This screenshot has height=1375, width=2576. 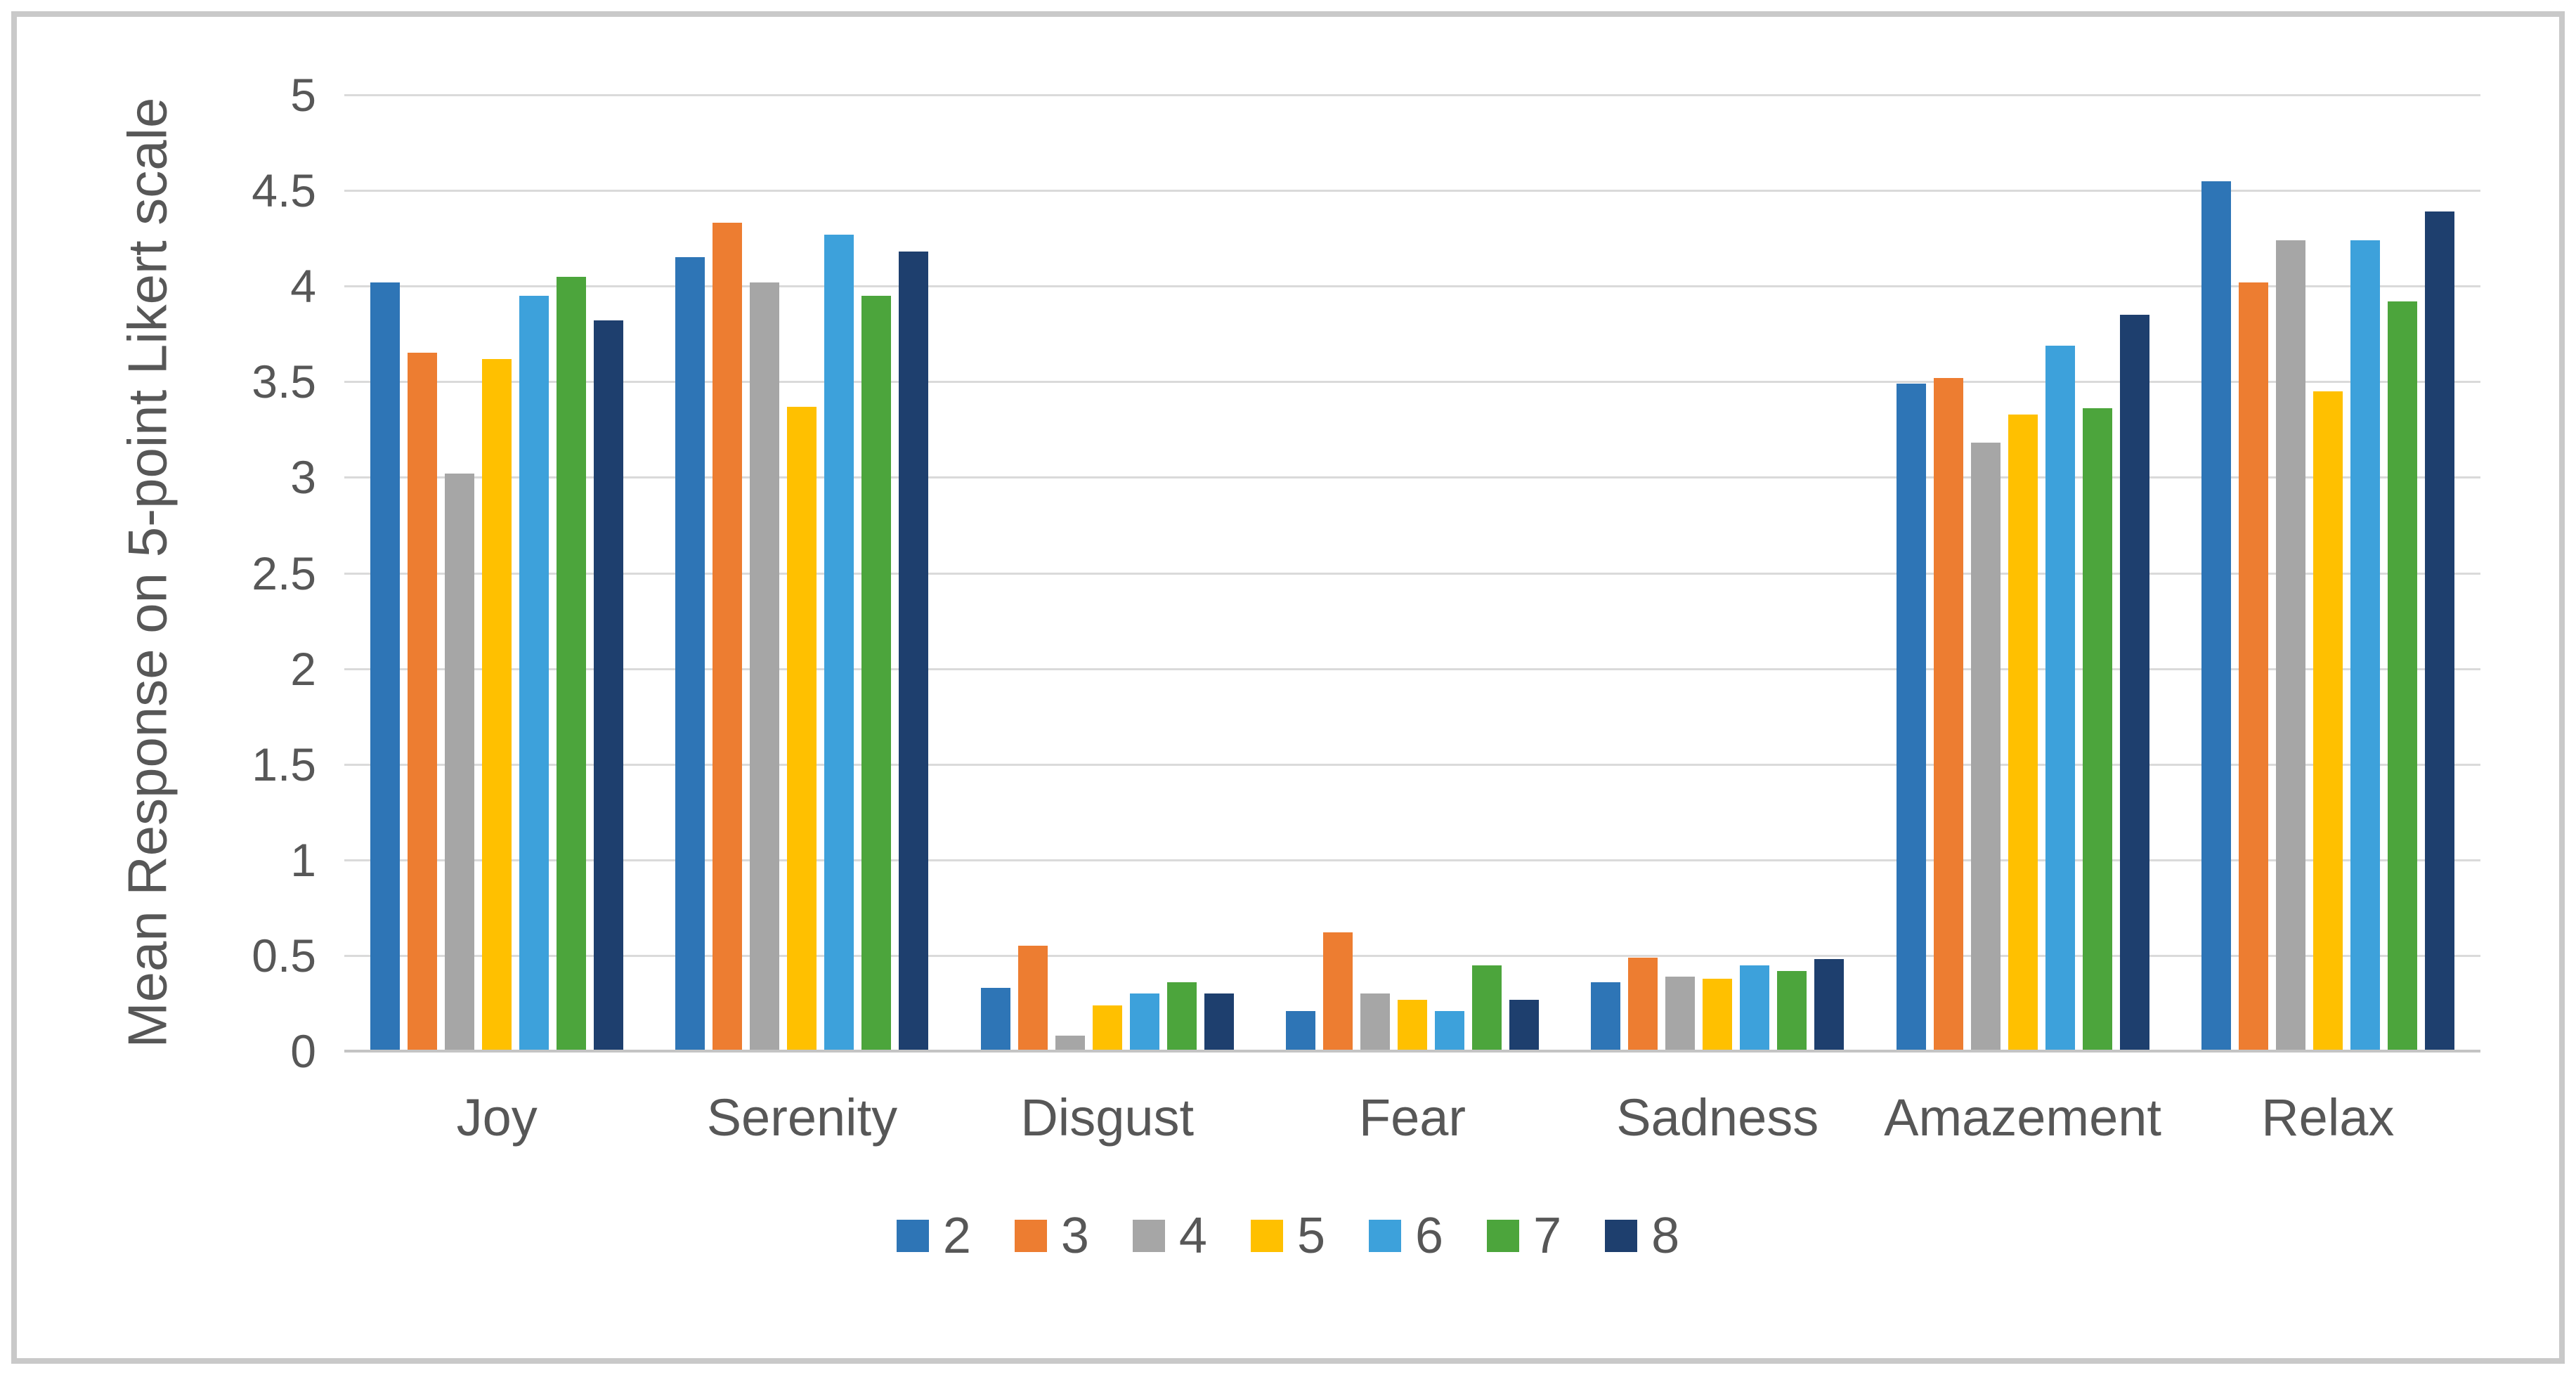 What do you see at coordinates (2022, 1117) in the screenshot?
I see `x-category-label-amazement: Amazement` at bounding box center [2022, 1117].